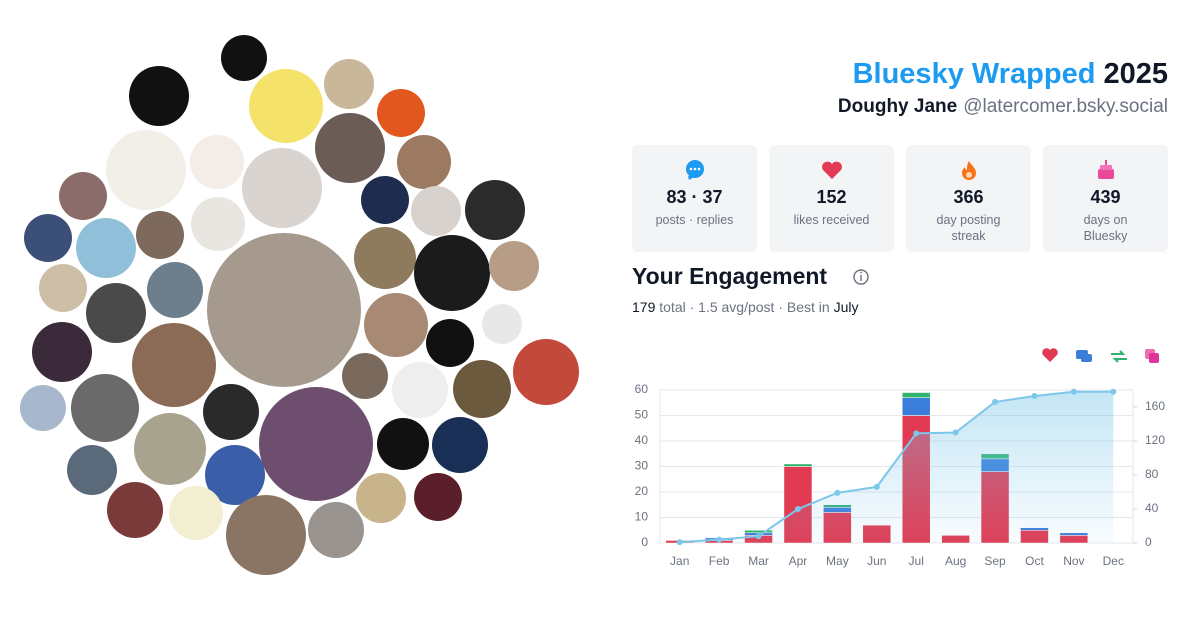 This screenshot has width=1200, height=630. What do you see at coordinates (642, 440) in the screenshot?
I see `y-tick-label: 40` at bounding box center [642, 440].